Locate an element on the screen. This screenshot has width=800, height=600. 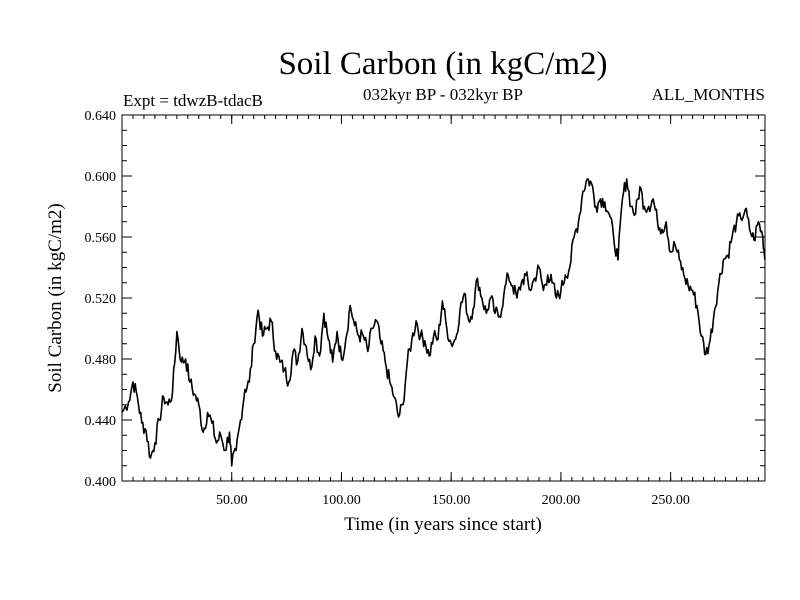
y-tick-label: 0.400 is located at coordinates (101, 482).